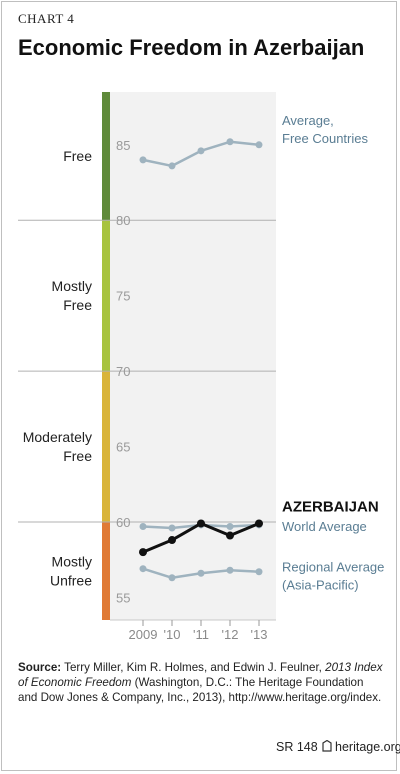 The width and height of the screenshot is (400, 774). I want to click on series-label: AZERBAIJAN, so click(330, 506).